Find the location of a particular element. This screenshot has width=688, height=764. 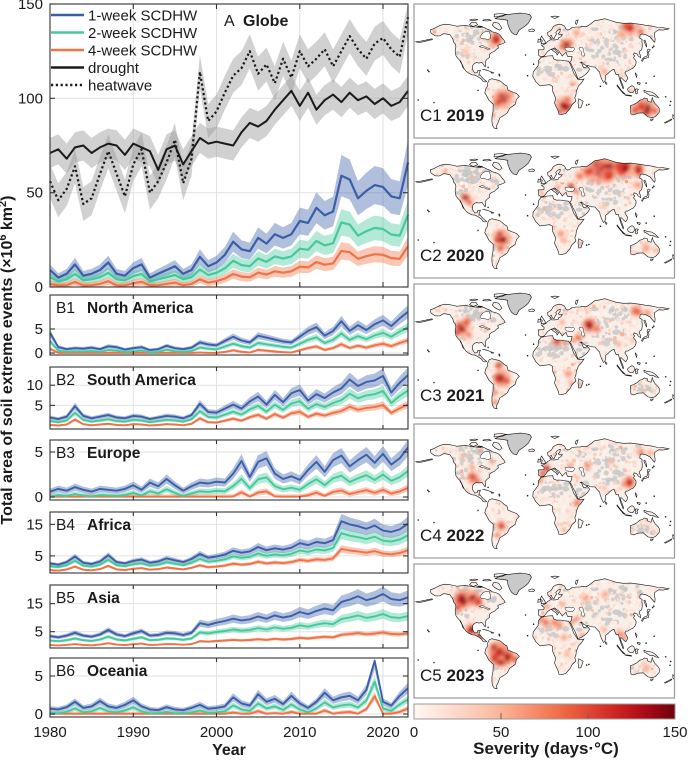

svg-text: Asia is located at coordinates (103, 598).